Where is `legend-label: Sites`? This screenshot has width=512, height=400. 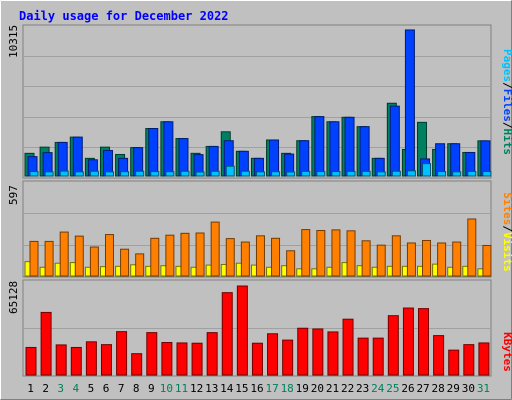 legend-label: Sites is located at coordinates (506, 208).